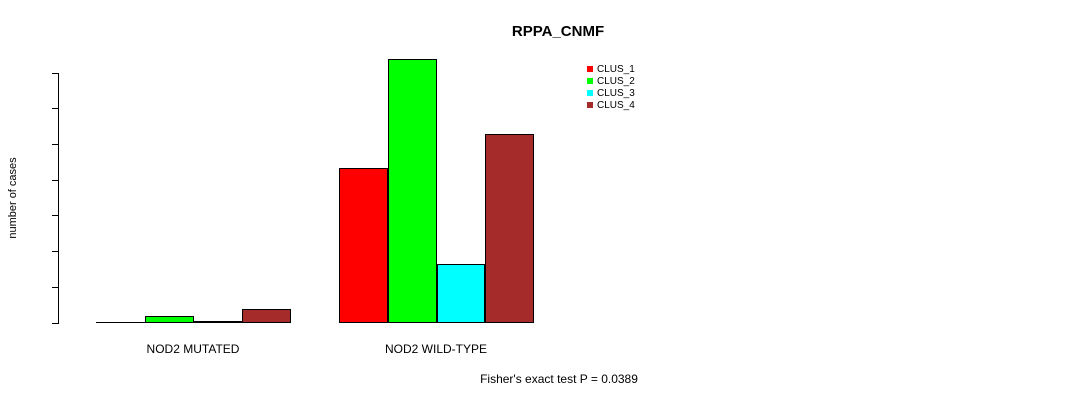 The height and width of the screenshot is (400, 1090). What do you see at coordinates (13, 198) in the screenshot?
I see `y-axis-title: number of cases` at bounding box center [13, 198].